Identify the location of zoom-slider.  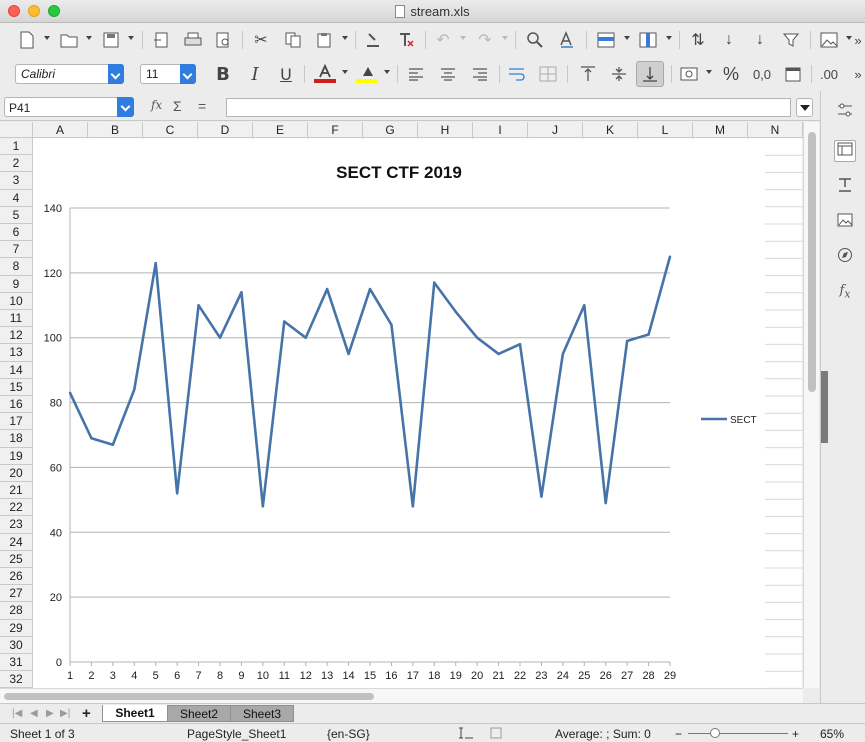
(738, 733).